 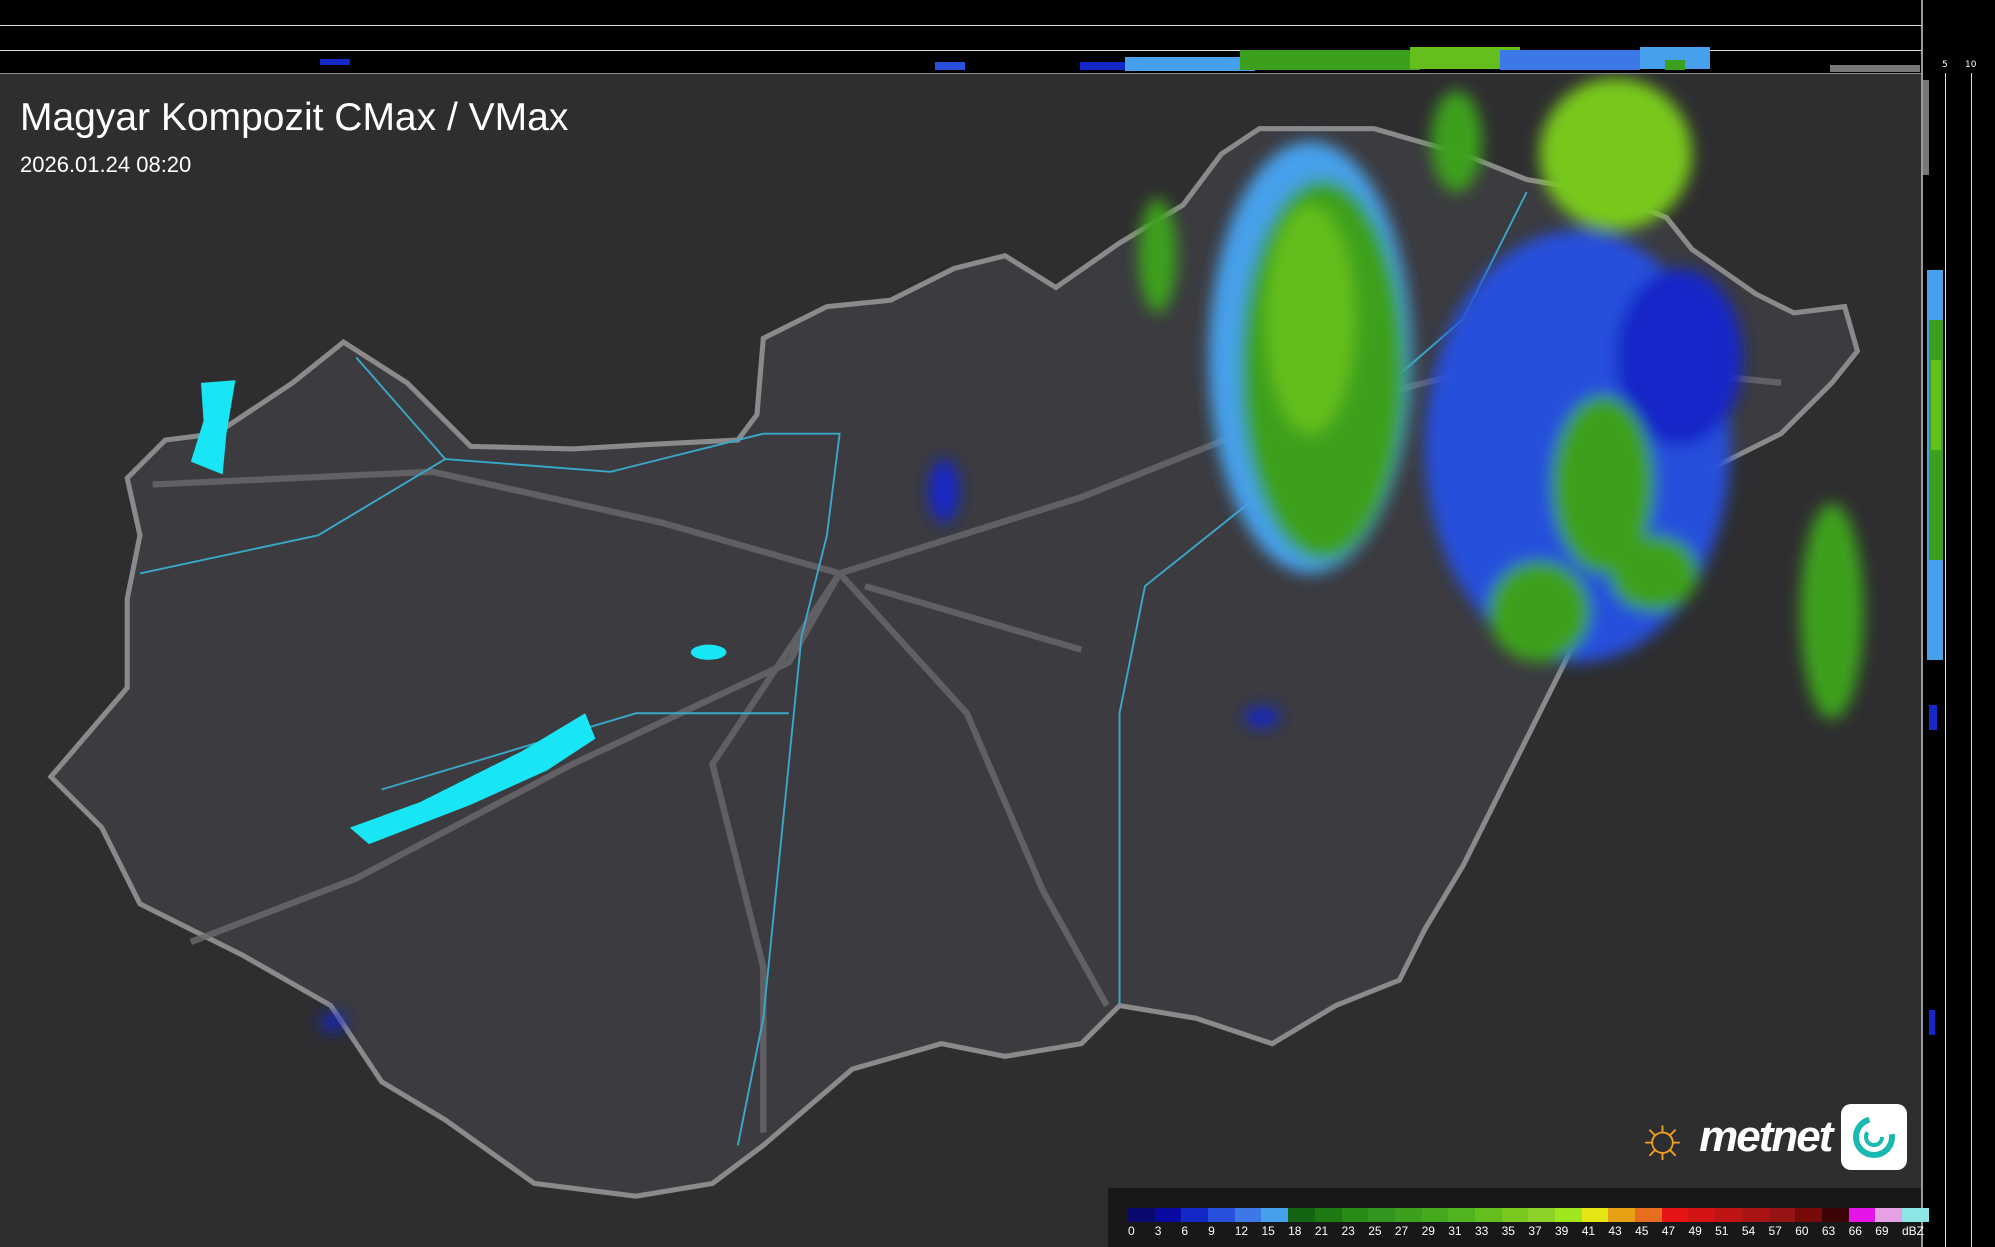 I want to click on legend-label: 12, so click(x=1241, y=1231).